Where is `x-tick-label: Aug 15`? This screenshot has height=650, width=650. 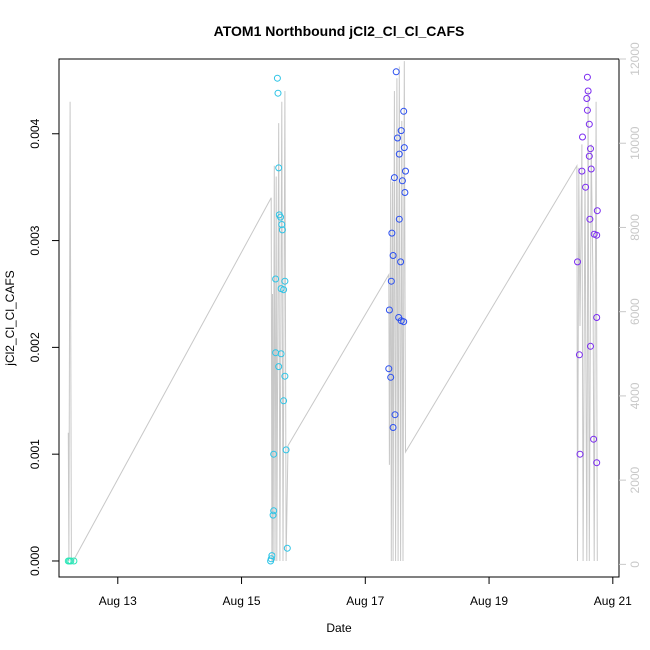
x-tick-label: Aug 15 is located at coordinates (242, 601).